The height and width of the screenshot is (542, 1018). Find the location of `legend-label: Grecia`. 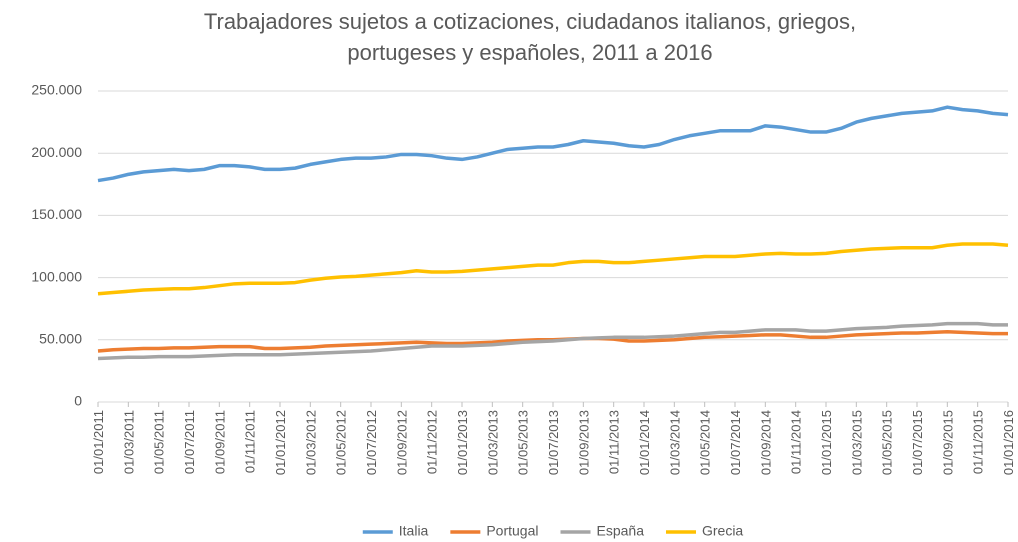

legend-label: Grecia is located at coordinates (722, 531).